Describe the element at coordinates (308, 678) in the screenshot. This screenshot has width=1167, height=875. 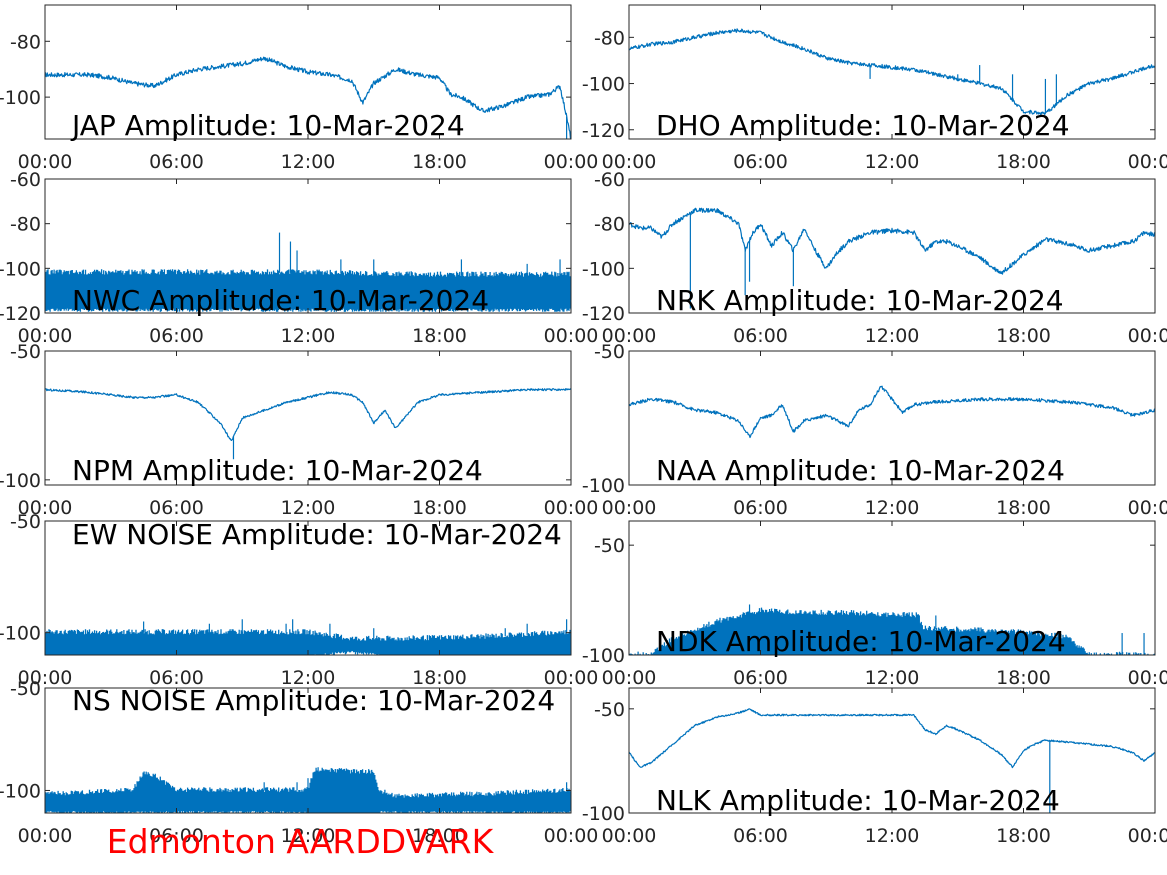
I see `ew_noise-xtick-label-2: 12:00` at that location.